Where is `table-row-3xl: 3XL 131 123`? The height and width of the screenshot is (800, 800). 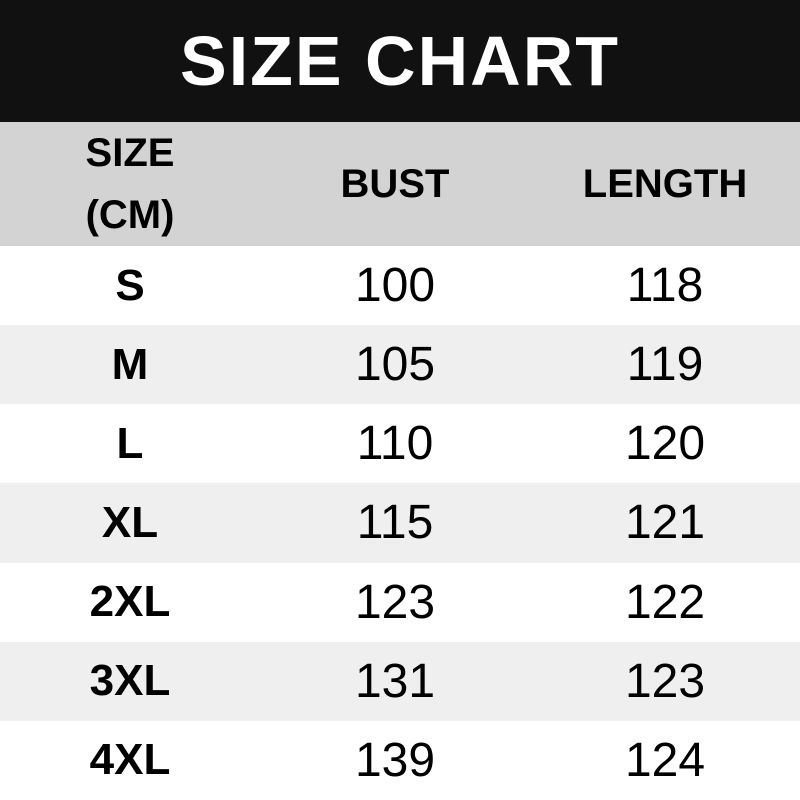
table-row-3xl: 3XL 131 123 is located at coordinates (400, 681).